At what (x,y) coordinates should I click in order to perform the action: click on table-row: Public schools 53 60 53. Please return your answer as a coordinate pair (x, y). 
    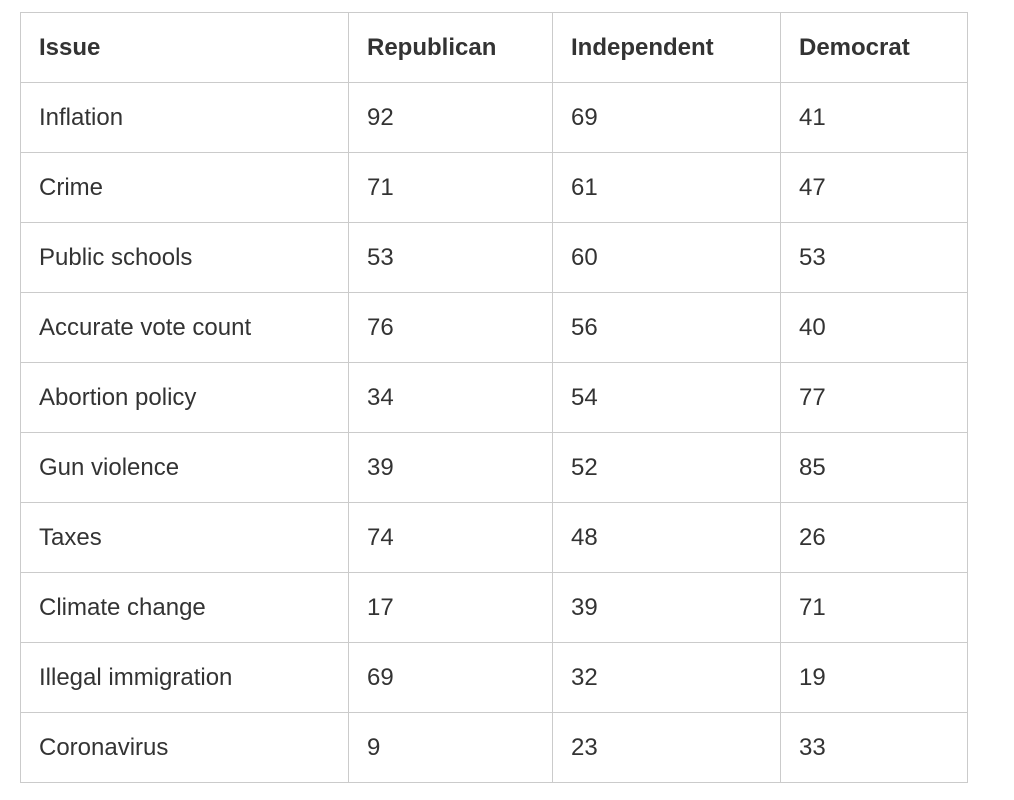
    Looking at the image, I should click on (494, 257).